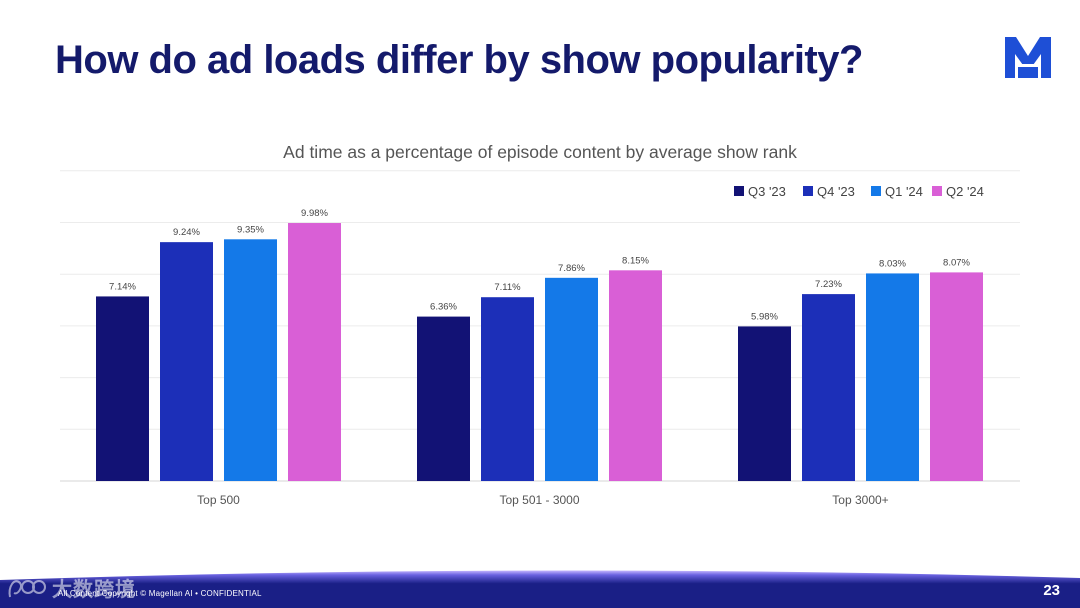  I want to click on legend-label: Q1 '24, so click(904, 191).